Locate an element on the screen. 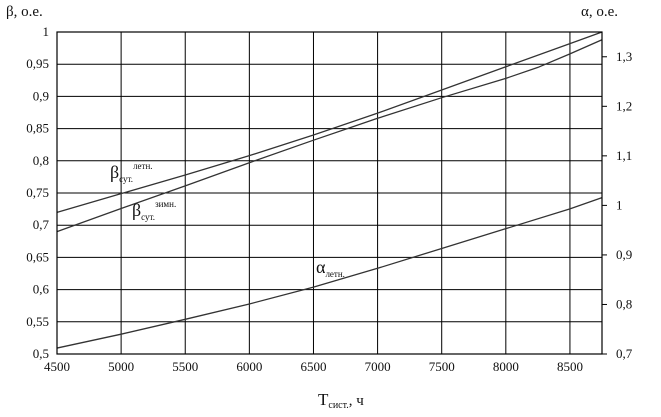 This screenshot has width=661, height=417. y-right-tick-label: 1,1 is located at coordinates (624, 155).